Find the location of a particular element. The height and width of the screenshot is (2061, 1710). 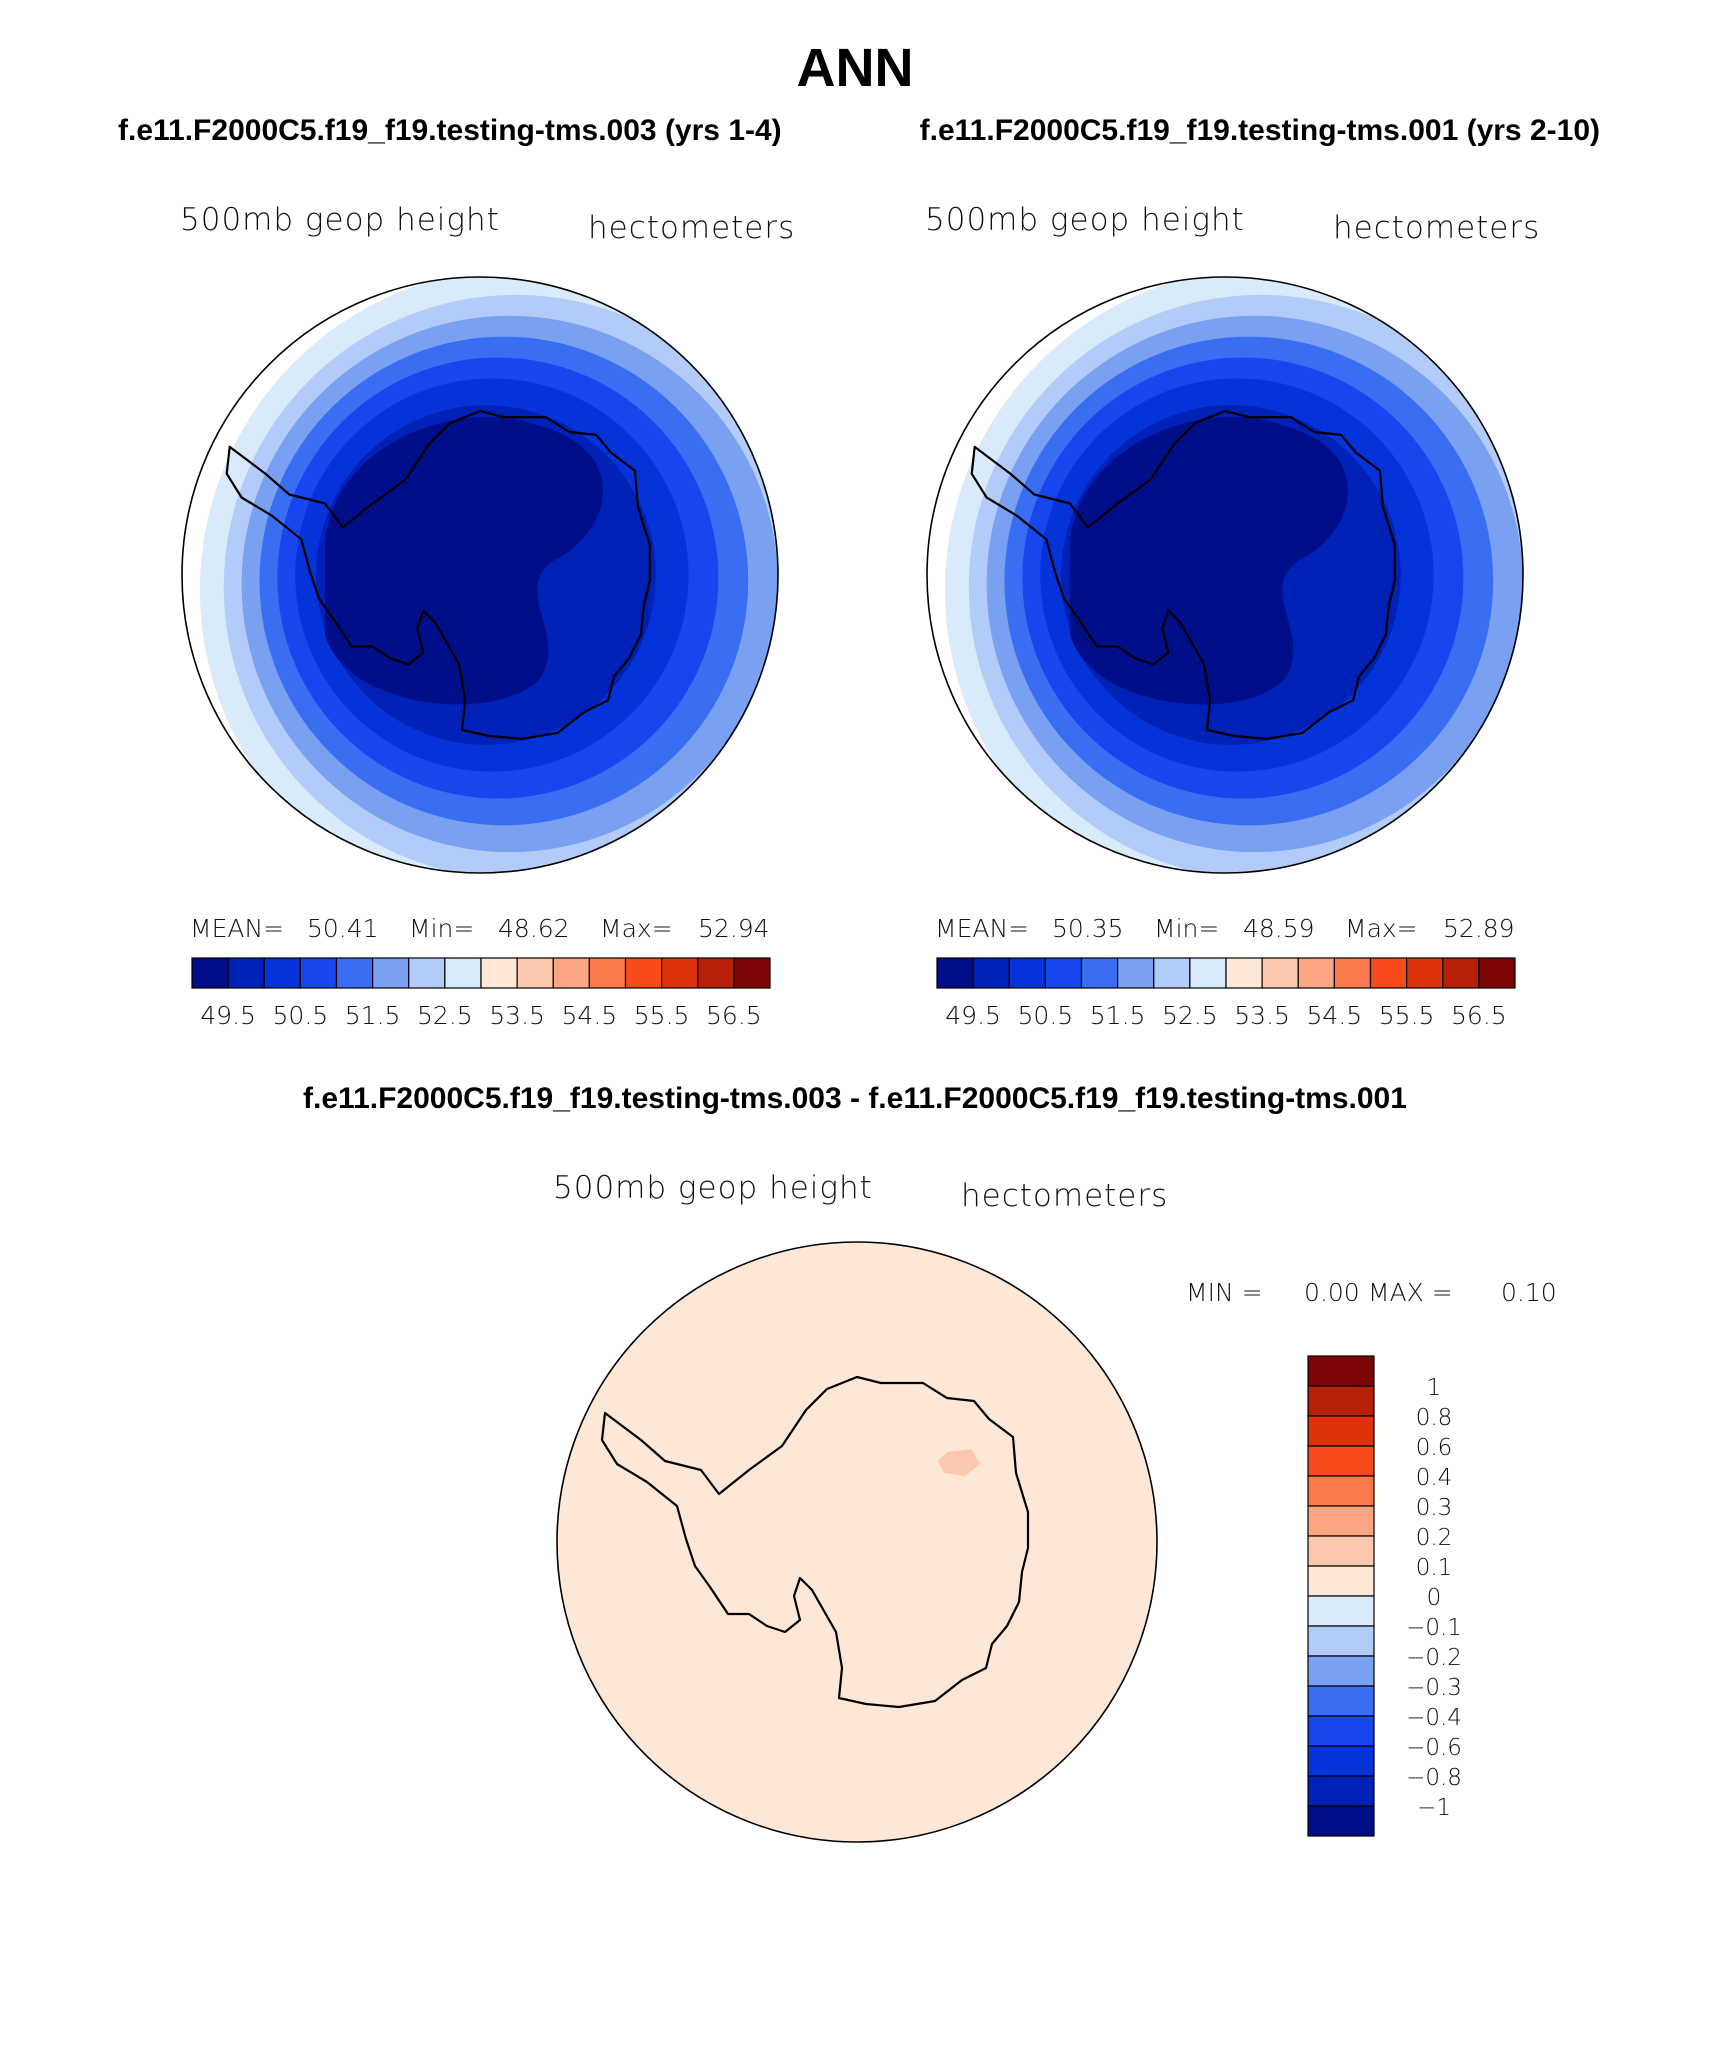

panel-b-min-label: Min= is located at coordinates (1186, 928).